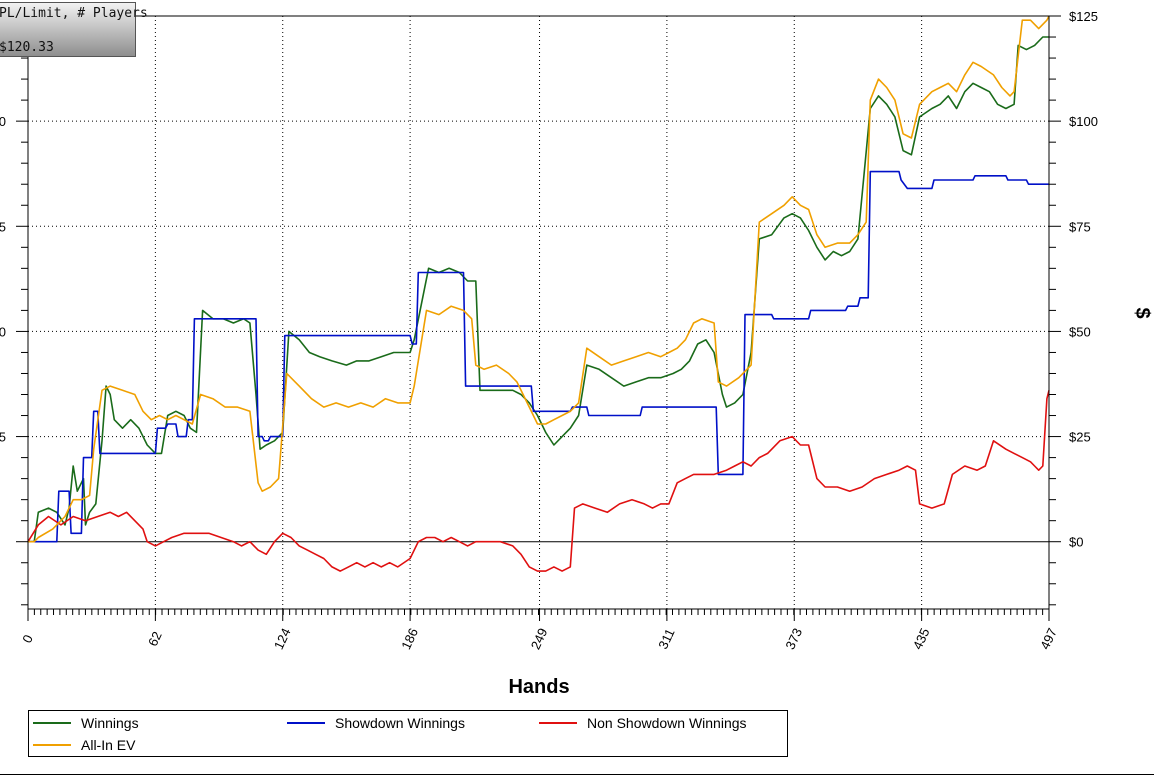 The height and width of the screenshot is (779, 1154). I want to click on legend-item-non-showdown: Non Showdown Winnings, so click(643, 723).